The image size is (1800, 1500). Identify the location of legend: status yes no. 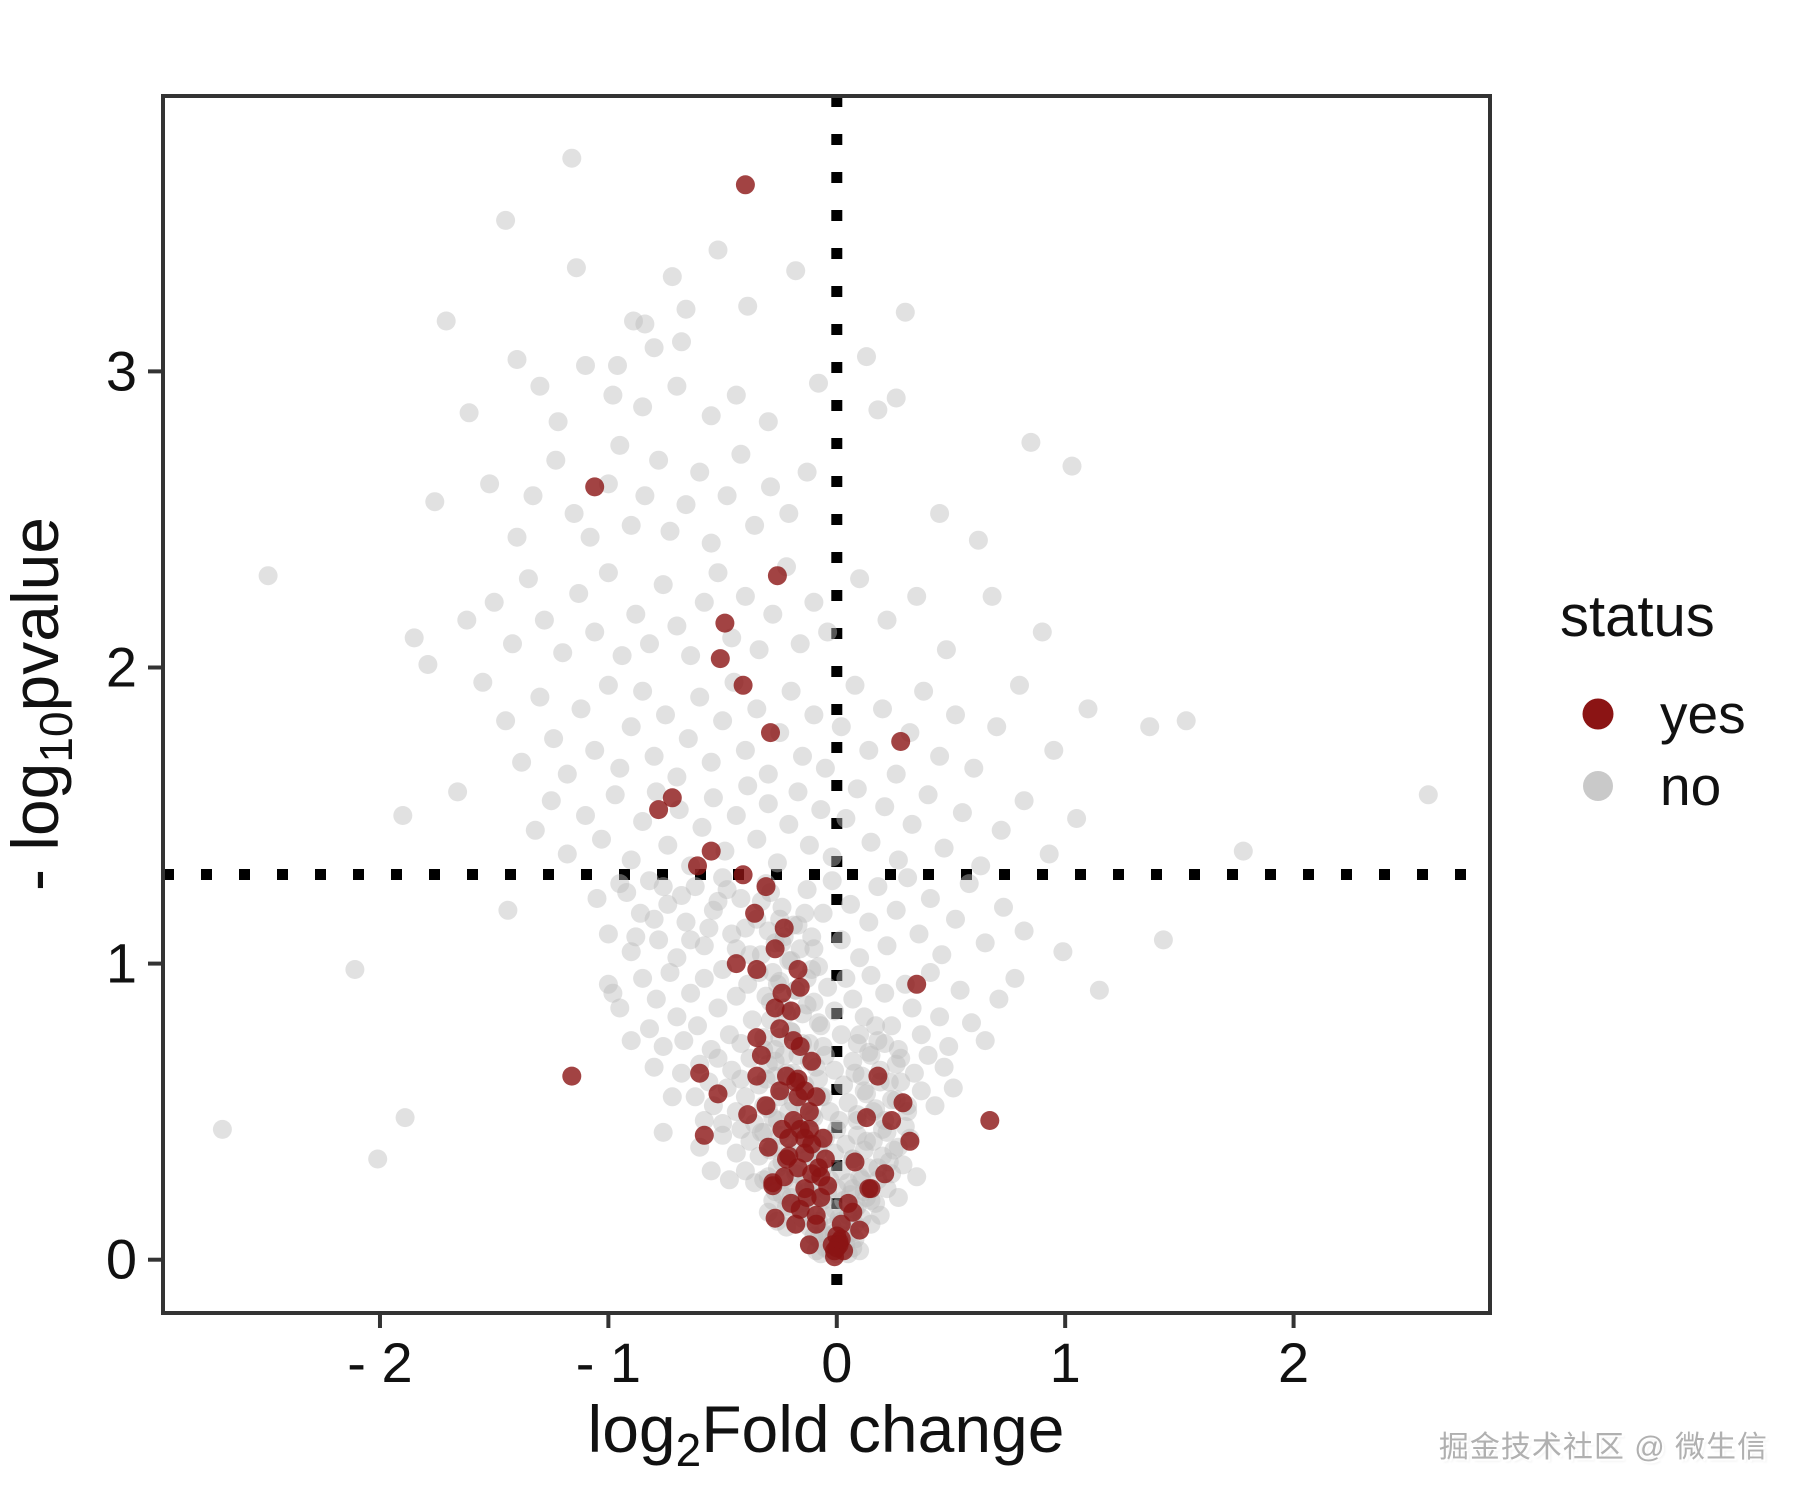
(1653, 700).